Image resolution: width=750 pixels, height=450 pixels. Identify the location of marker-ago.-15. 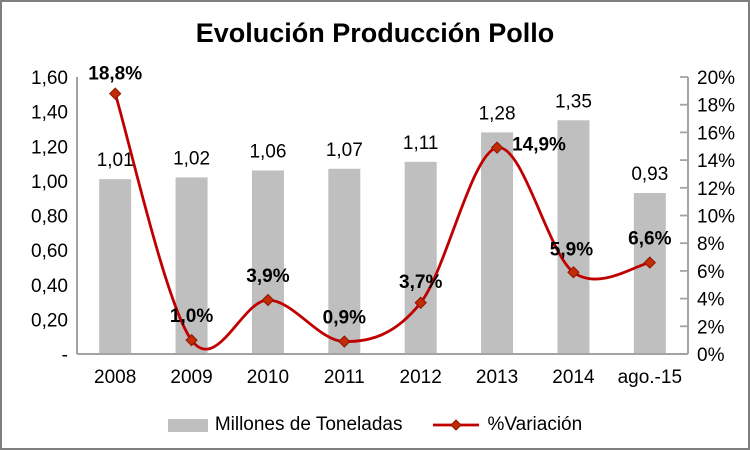
(650, 262).